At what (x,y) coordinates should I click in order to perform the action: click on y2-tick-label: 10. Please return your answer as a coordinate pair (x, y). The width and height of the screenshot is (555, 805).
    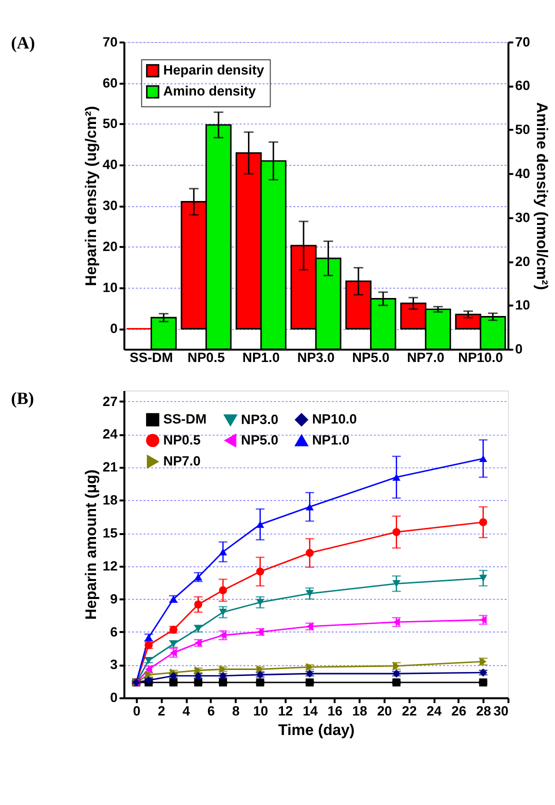
    Looking at the image, I should click on (522, 305).